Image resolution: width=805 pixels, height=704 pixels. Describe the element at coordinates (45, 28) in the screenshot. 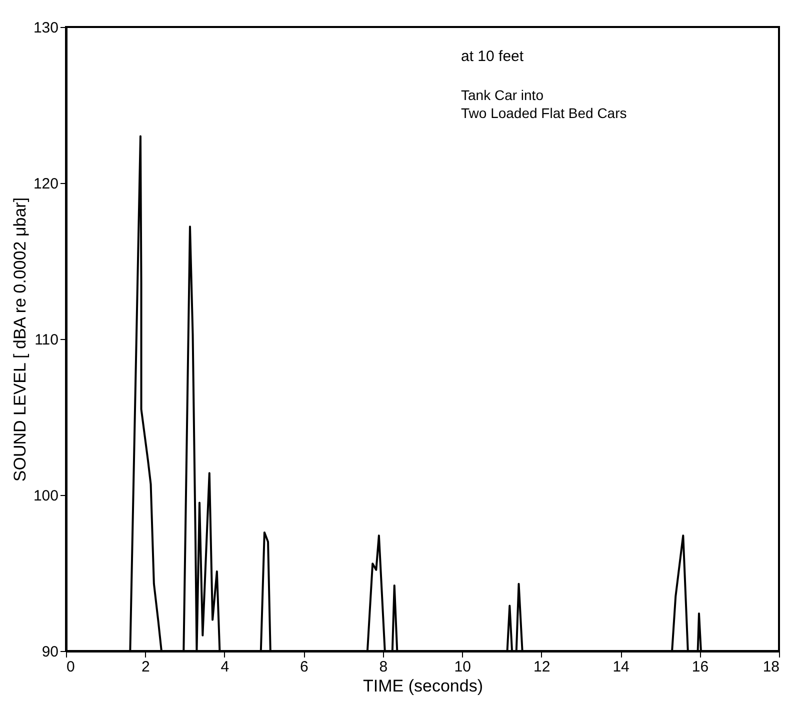

I see `y-tick-label: 130` at that location.